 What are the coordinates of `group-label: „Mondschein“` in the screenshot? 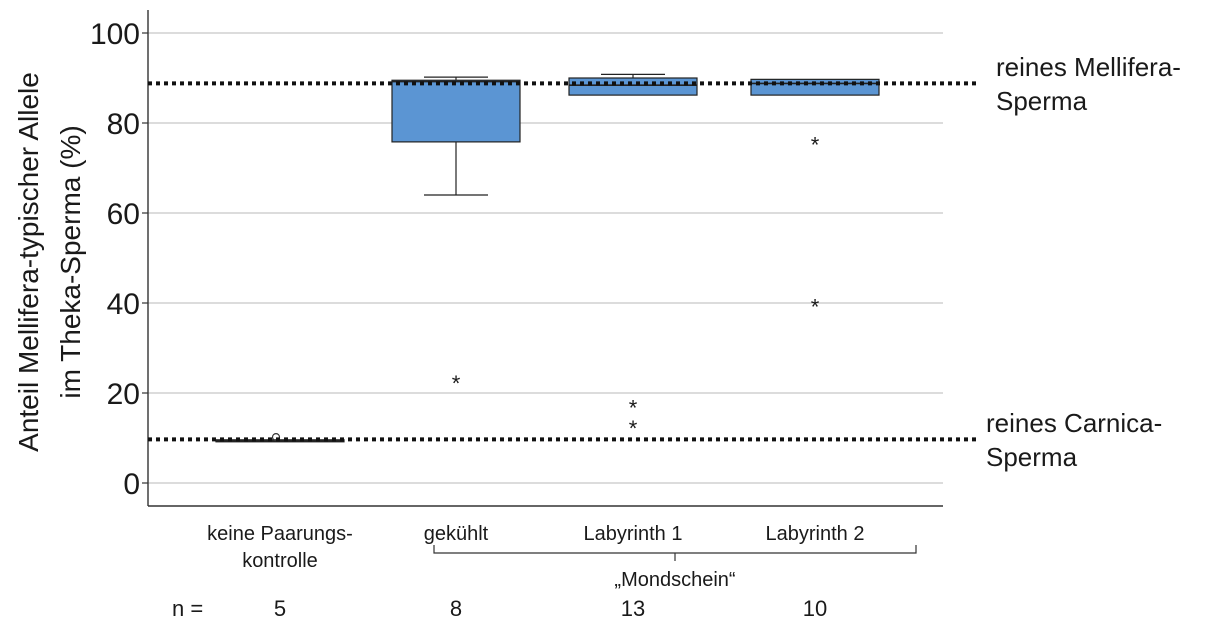 It's located at (674, 580).